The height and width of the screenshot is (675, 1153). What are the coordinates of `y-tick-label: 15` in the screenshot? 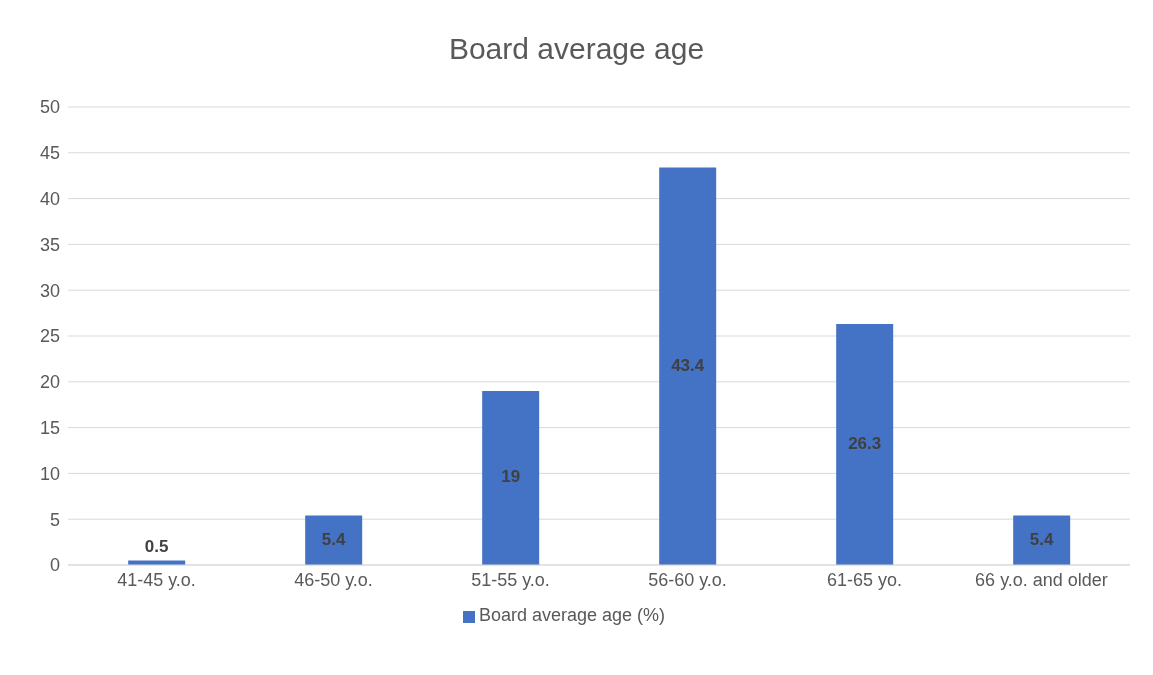 It's located at (49, 427).